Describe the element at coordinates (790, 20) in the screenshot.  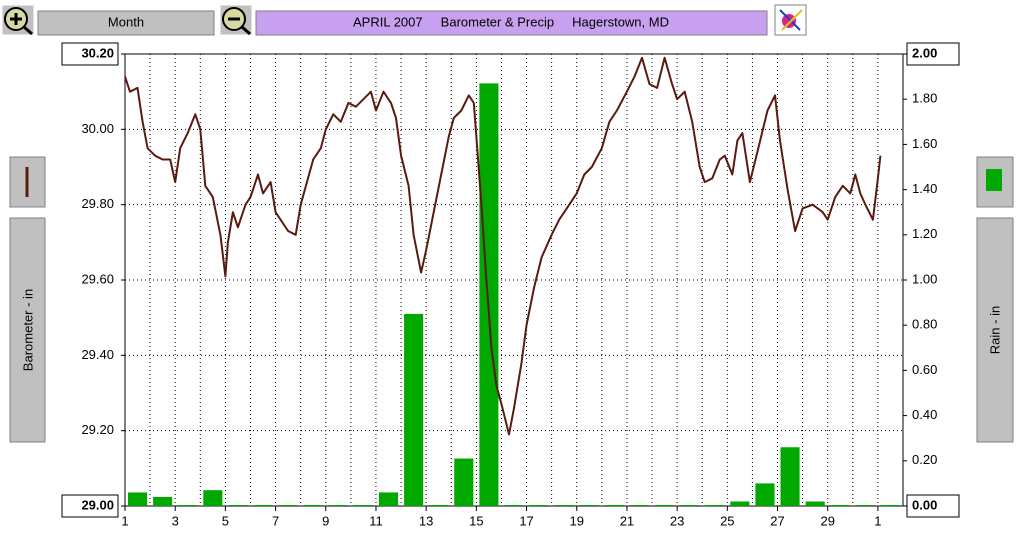
I see `settings-button` at that location.